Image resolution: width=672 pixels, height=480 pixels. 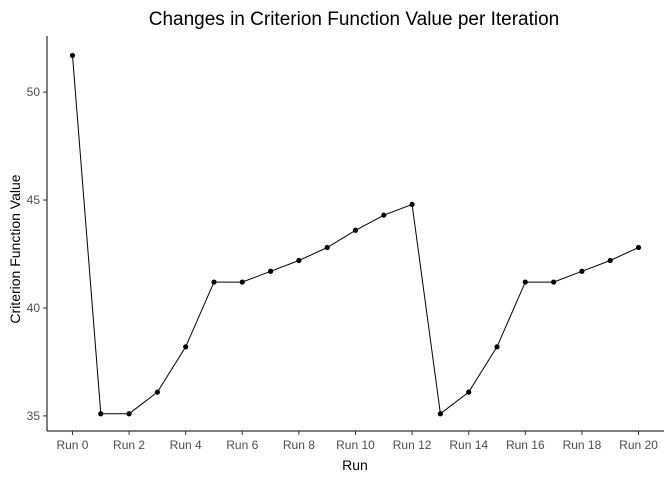 What do you see at coordinates (34, 308) in the screenshot?
I see `y-tick-label: 40` at bounding box center [34, 308].